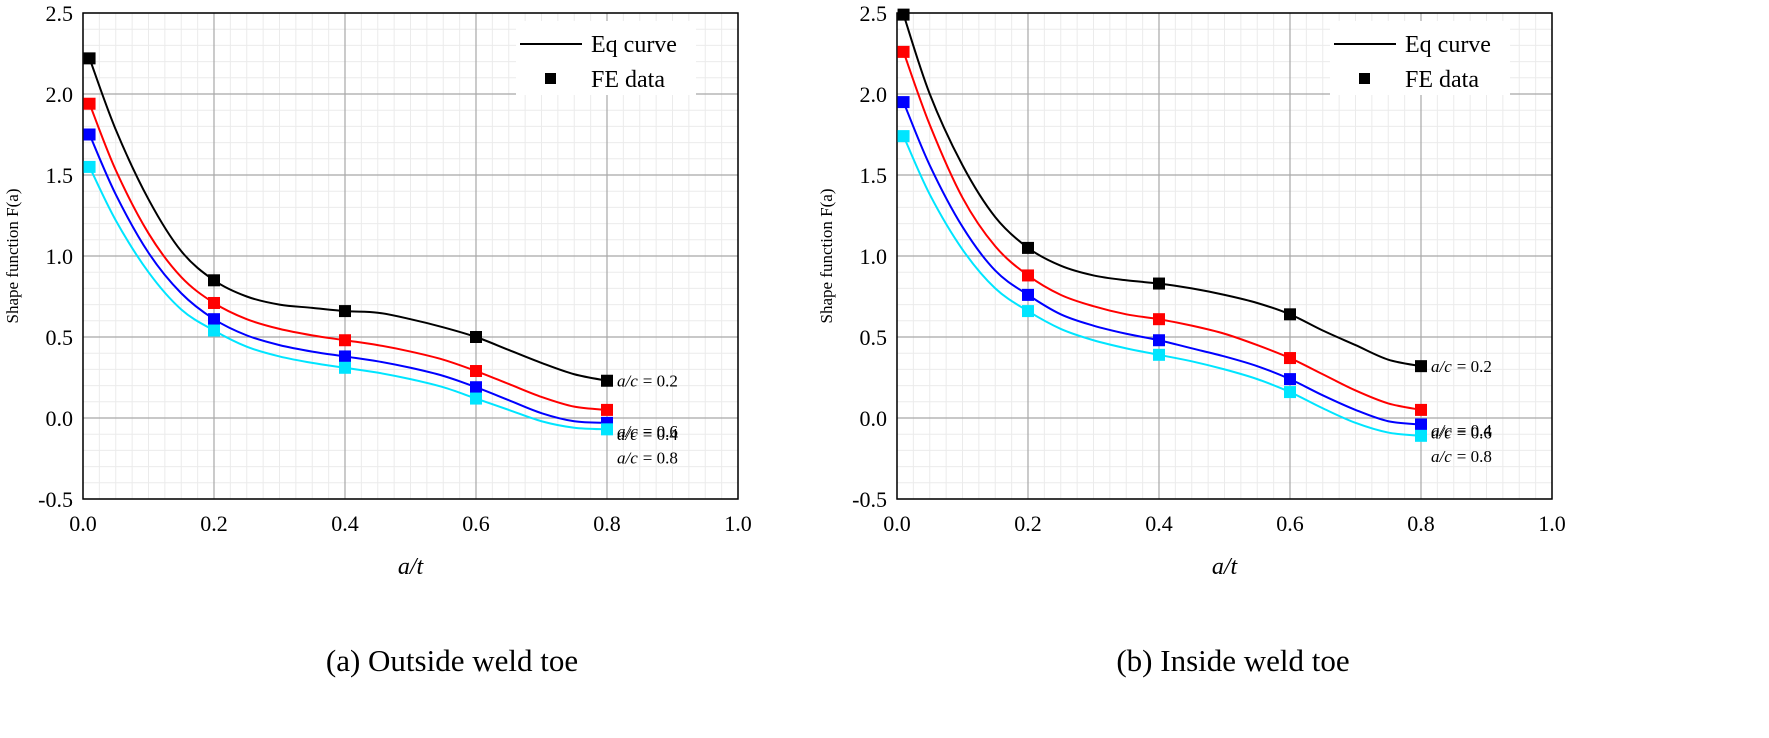 The width and height of the screenshot is (1769, 738). I want to click on series-label-value: = 0.2, so click(660, 381).